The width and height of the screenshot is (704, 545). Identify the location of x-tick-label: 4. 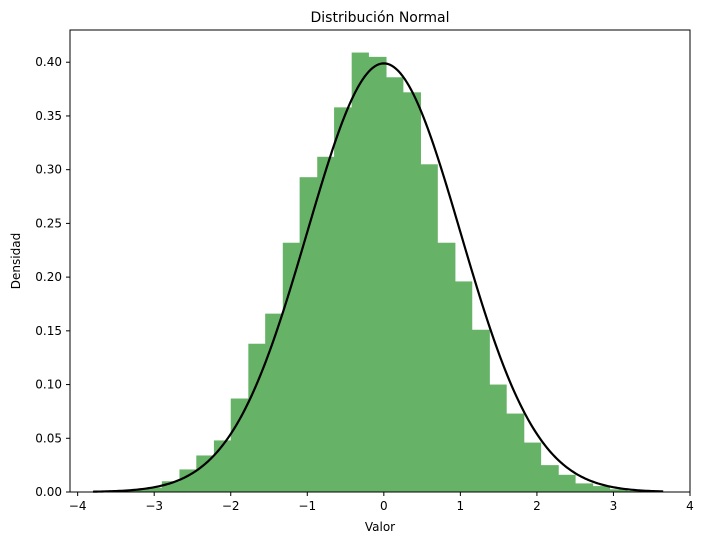
(690, 506).